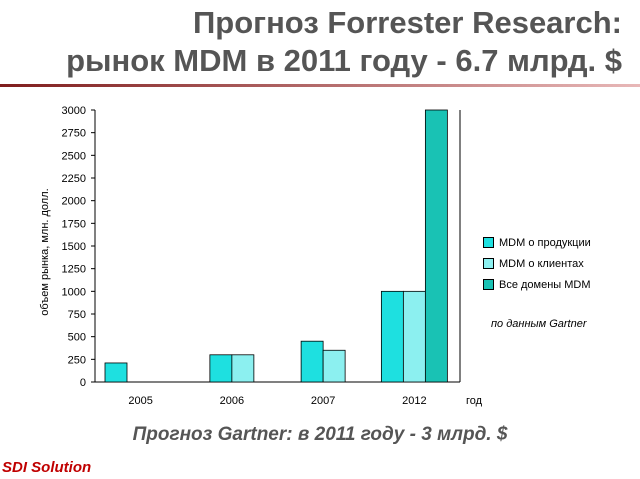 The width and height of the screenshot is (640, 479). What do you see at coordinates (74, 179) in the screenshot?
I see `y-tick-label: 2250` at bounding box center [74, 179].